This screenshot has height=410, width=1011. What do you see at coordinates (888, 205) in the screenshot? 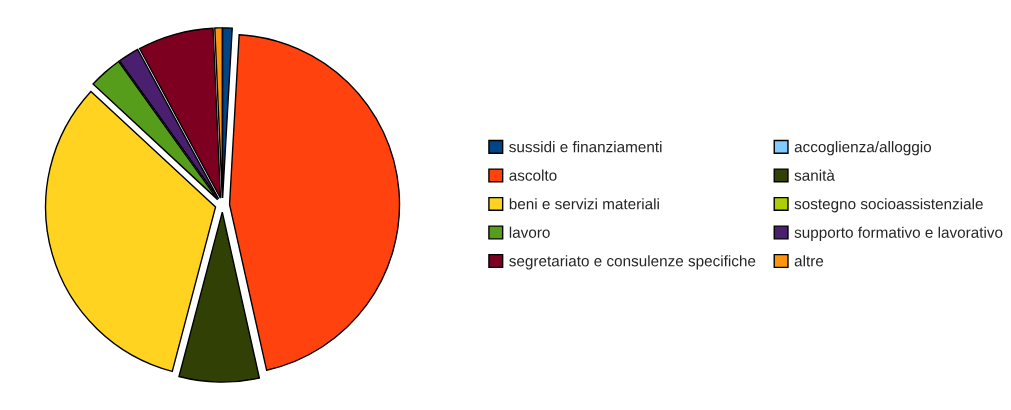
I see `legend-label: sostegno socioassistenziale` at bounding box center [888, 205].